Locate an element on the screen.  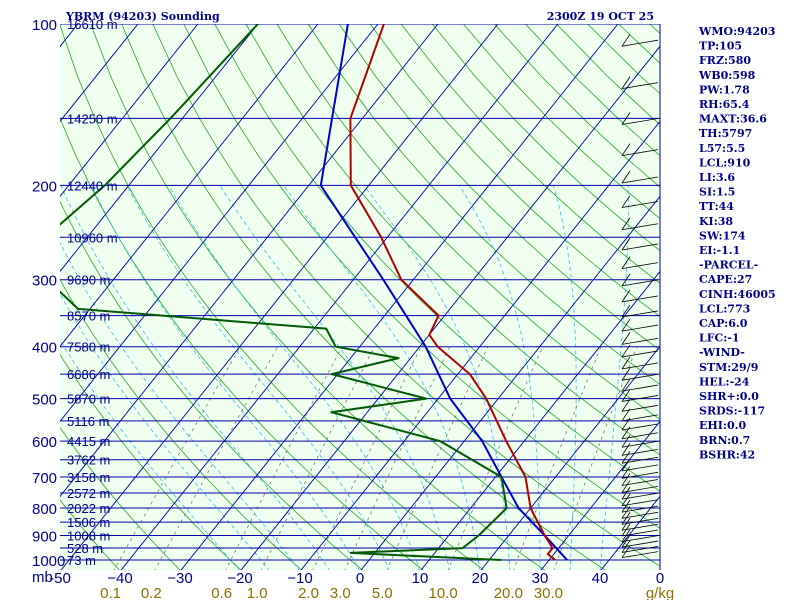
index-value: CAPE:27 is located at coordinates (725, 279).